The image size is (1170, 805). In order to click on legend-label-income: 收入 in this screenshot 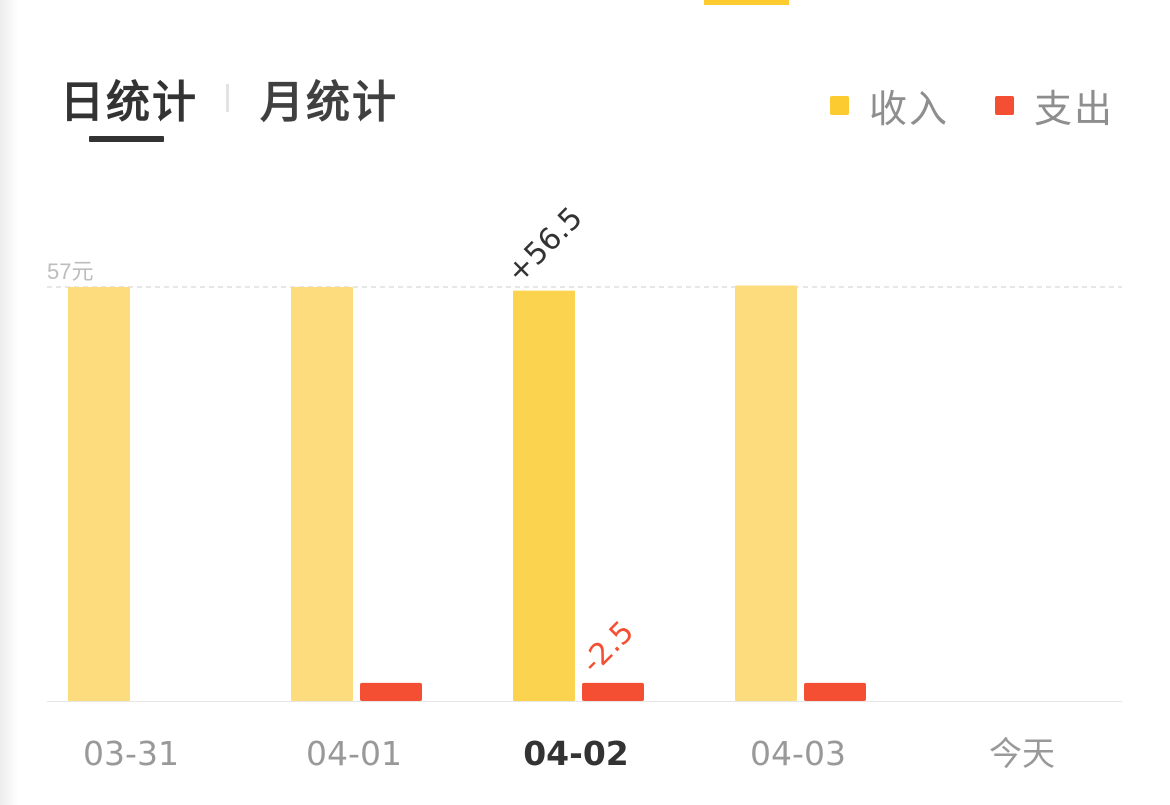, I will do `click(909, 109)`.